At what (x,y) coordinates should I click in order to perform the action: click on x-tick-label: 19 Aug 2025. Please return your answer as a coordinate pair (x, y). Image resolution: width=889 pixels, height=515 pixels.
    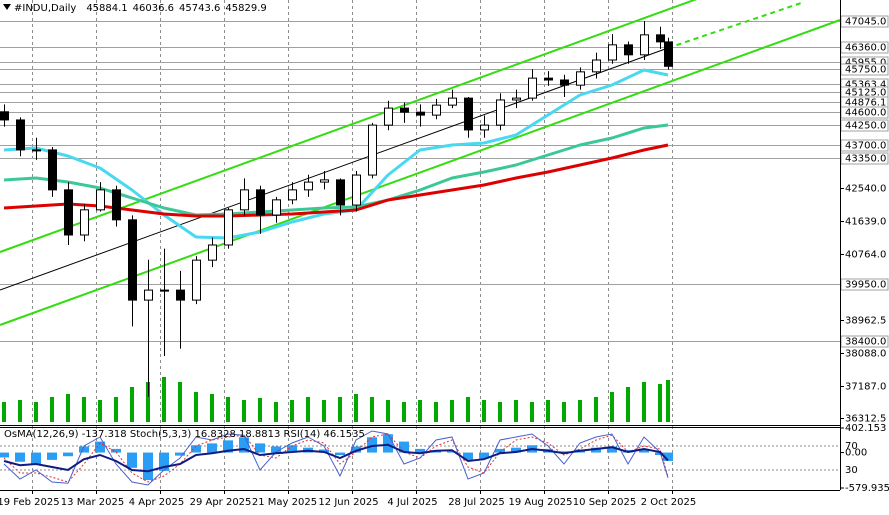
    Looking at the image, I should click on (540, 502).